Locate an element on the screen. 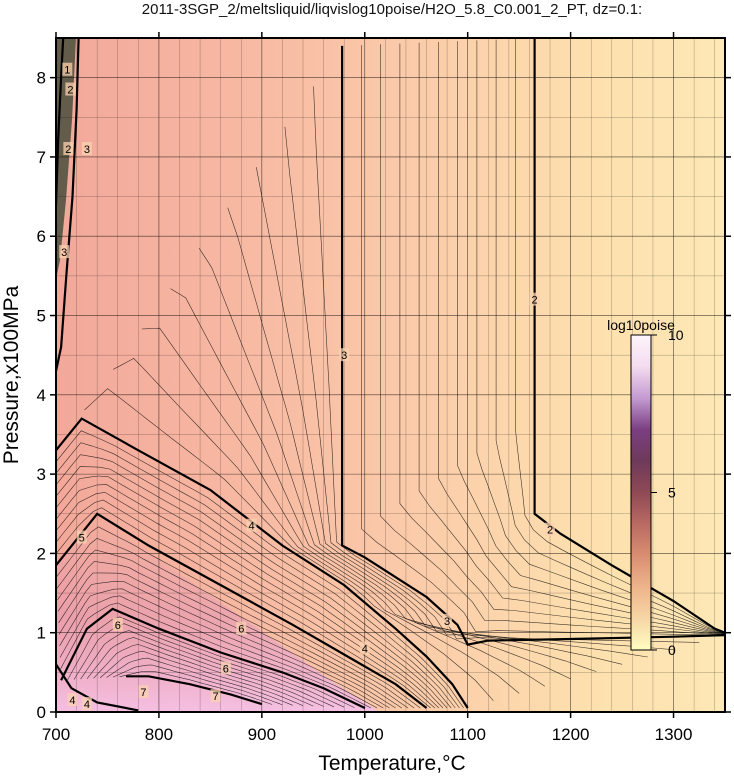  colorbar-label: log10poise is located at coordinates (641, 325).